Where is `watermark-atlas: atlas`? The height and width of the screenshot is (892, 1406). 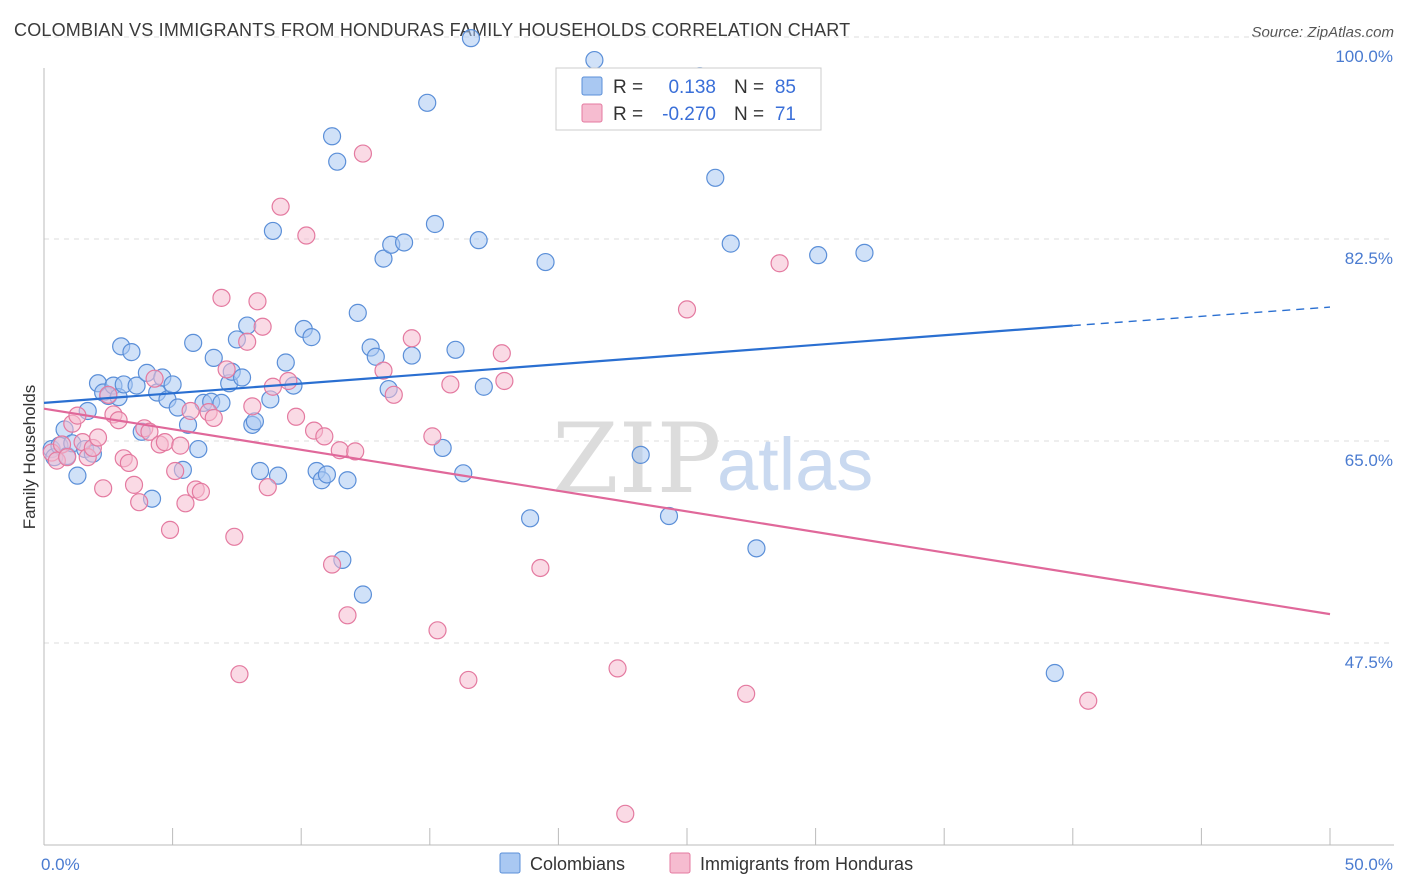 watermark-atlas: atlas is located at coordinates (795, 464).